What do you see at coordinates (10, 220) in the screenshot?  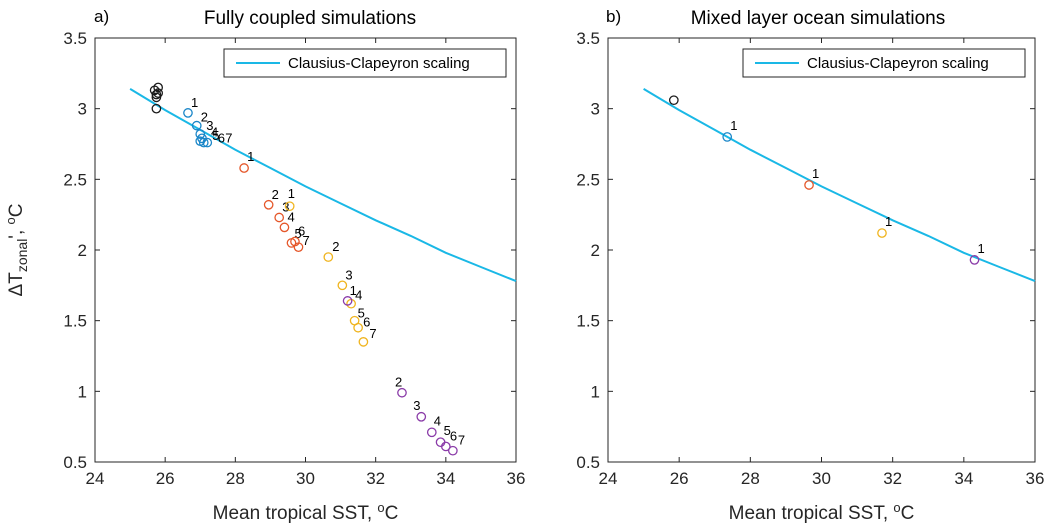 I see `y-axis-label-unit-sup: o` at bounding box center [10, 220].